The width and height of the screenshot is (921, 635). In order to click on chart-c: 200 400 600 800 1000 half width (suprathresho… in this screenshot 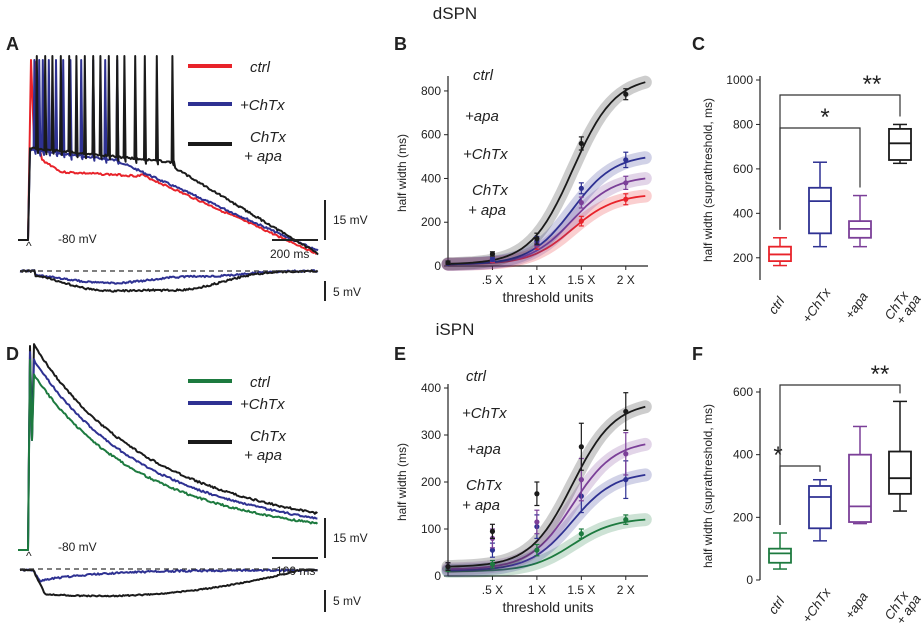, I will do `click(811, 199)`.